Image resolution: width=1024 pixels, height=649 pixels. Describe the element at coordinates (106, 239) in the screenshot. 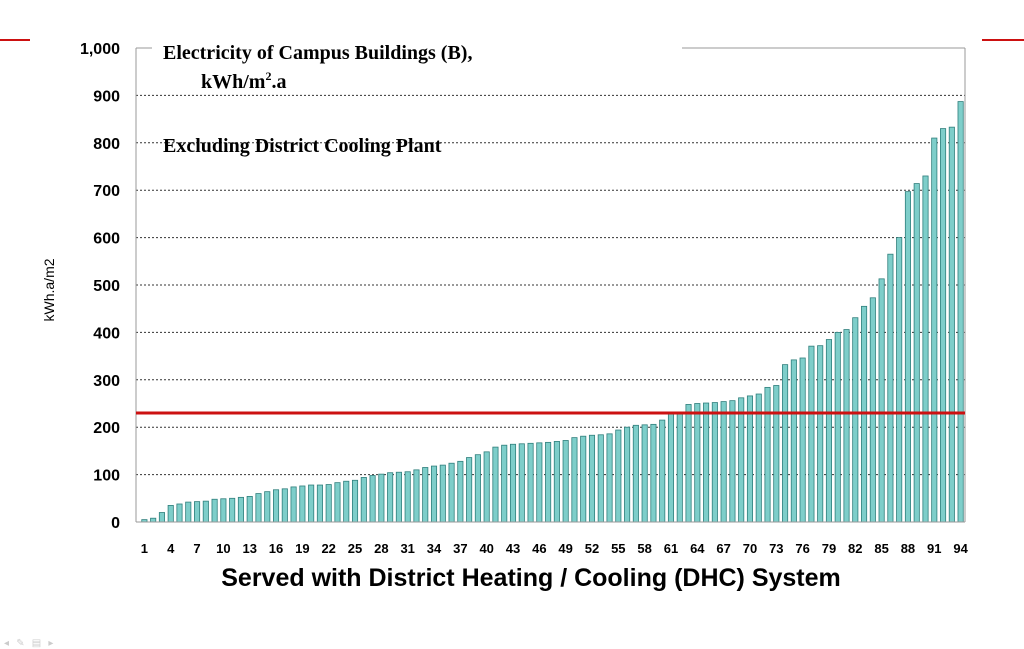

I see `y-tick-label: 600` at that location.